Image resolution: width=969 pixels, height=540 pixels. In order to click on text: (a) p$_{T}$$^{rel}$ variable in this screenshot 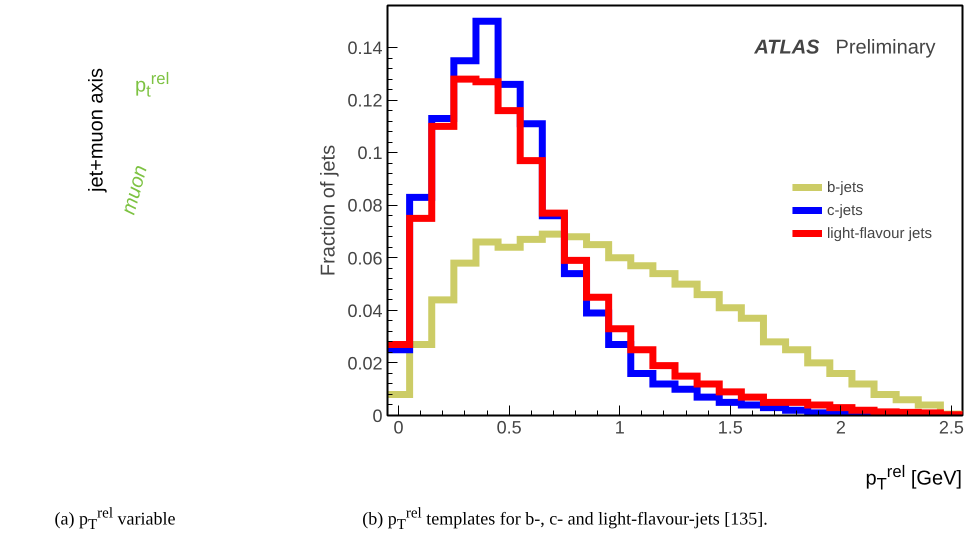, I will do `click(115, 520)`.